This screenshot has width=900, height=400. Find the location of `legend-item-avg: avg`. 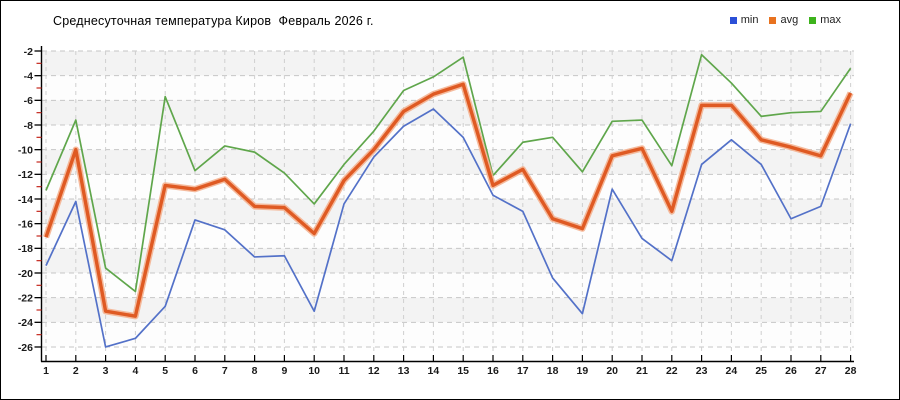

legend-item-avg: avg is located at coordinates (783, 20).